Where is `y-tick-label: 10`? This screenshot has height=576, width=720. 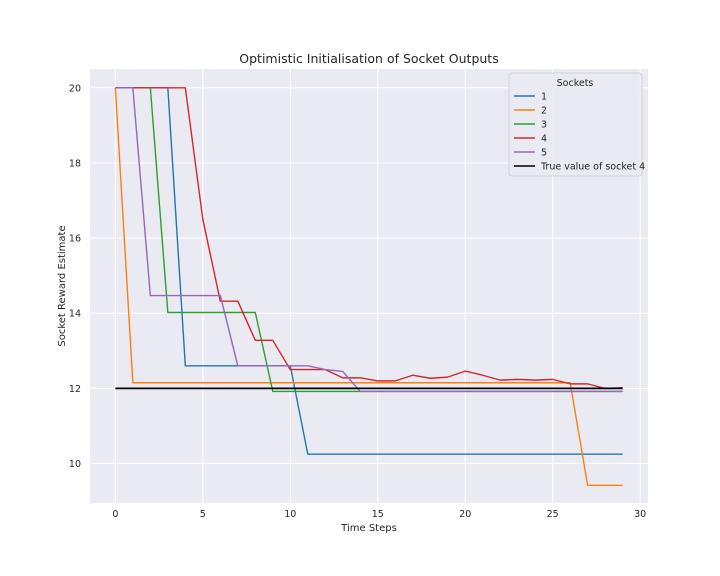 y-tick-label: 10 is located at coordinates (75, 464).